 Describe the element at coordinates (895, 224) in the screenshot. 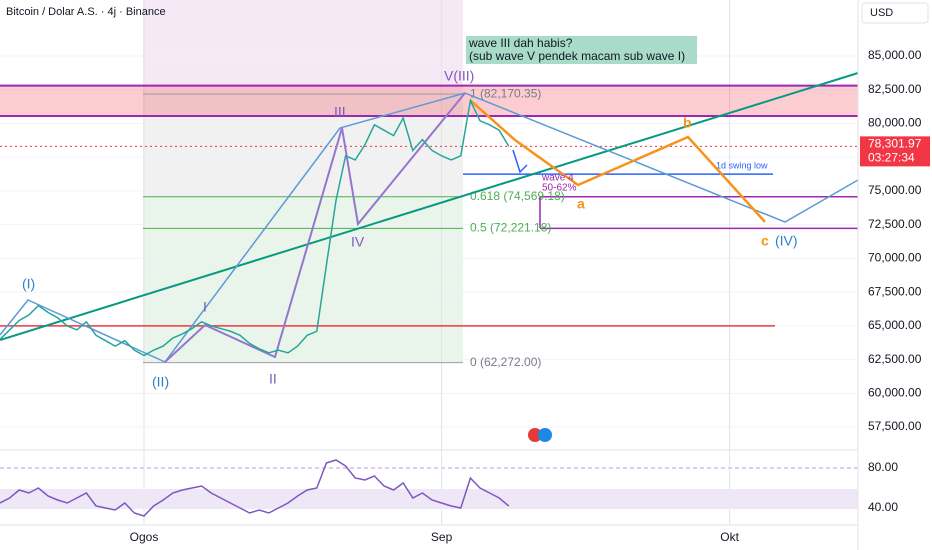

I see `y-tick-label: 72,500.00` at that location.